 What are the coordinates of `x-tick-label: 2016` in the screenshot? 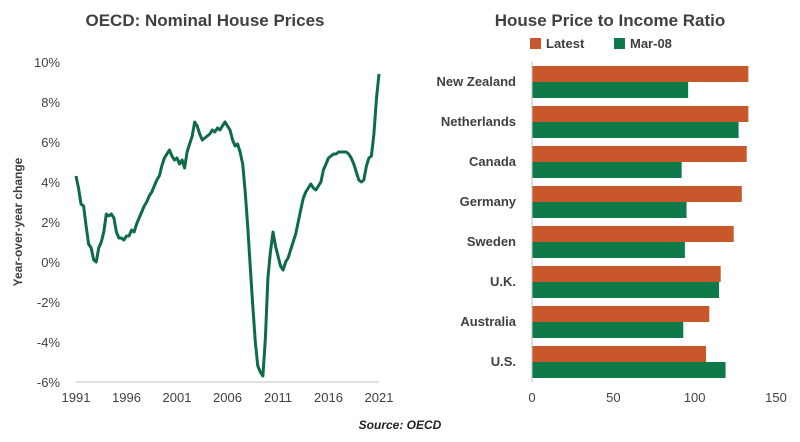 It's located at (328, 397).